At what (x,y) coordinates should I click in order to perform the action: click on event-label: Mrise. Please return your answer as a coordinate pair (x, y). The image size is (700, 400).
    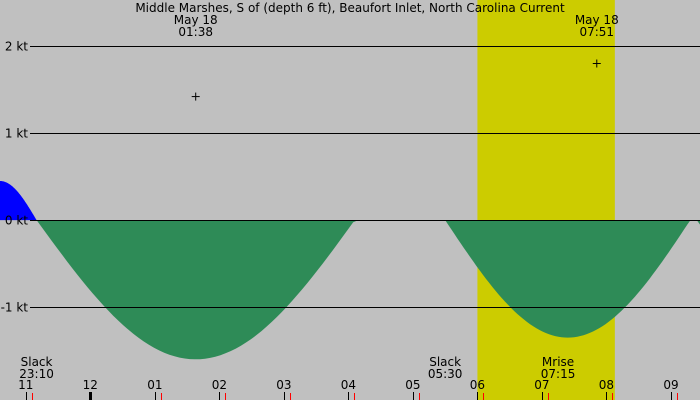
    Looking at the image, I should click on (558, 362).